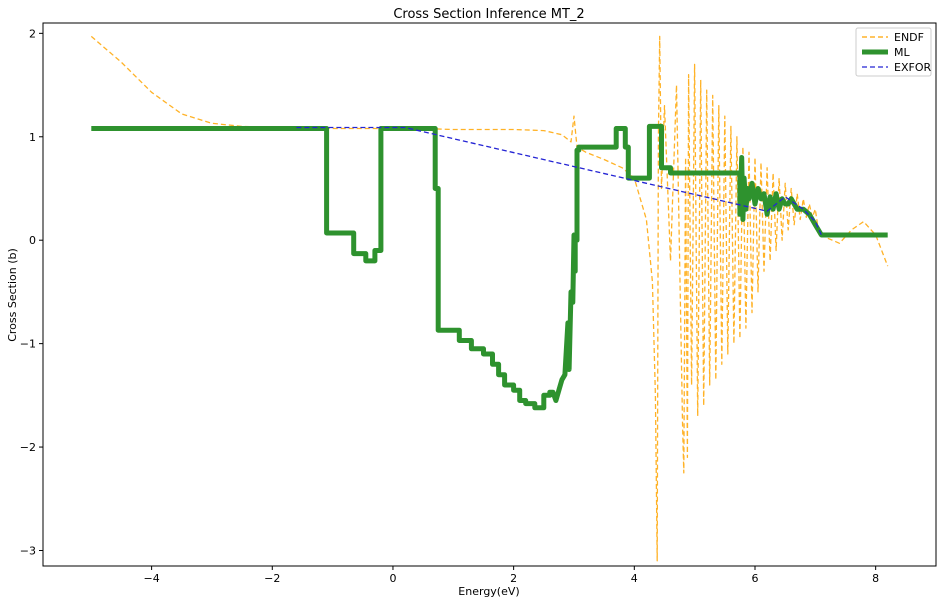 The image size is (942, 604). What do you see at coordinates (634, 578) in the screenshot?
I see `x-tick-label: 4` at bounding box center [634, 578].